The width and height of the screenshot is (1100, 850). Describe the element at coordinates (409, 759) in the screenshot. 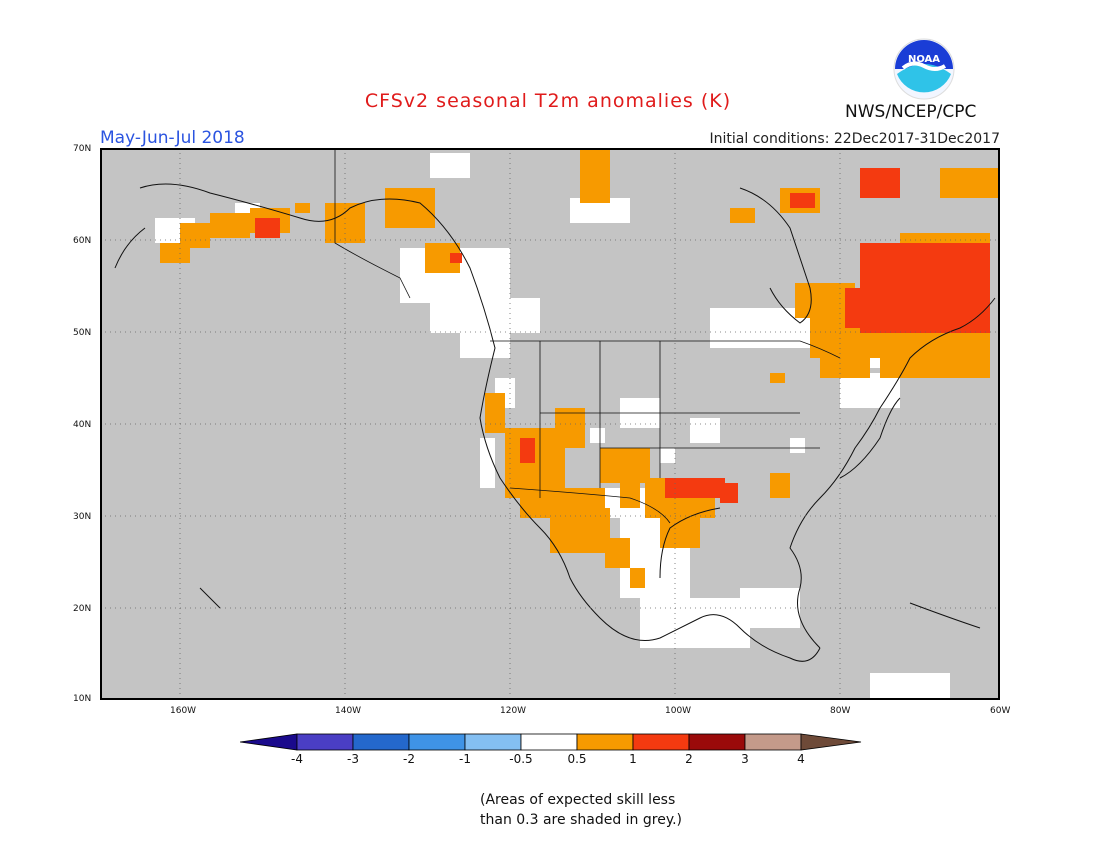

I see `colorbar-label-neg2: -2` at that location.